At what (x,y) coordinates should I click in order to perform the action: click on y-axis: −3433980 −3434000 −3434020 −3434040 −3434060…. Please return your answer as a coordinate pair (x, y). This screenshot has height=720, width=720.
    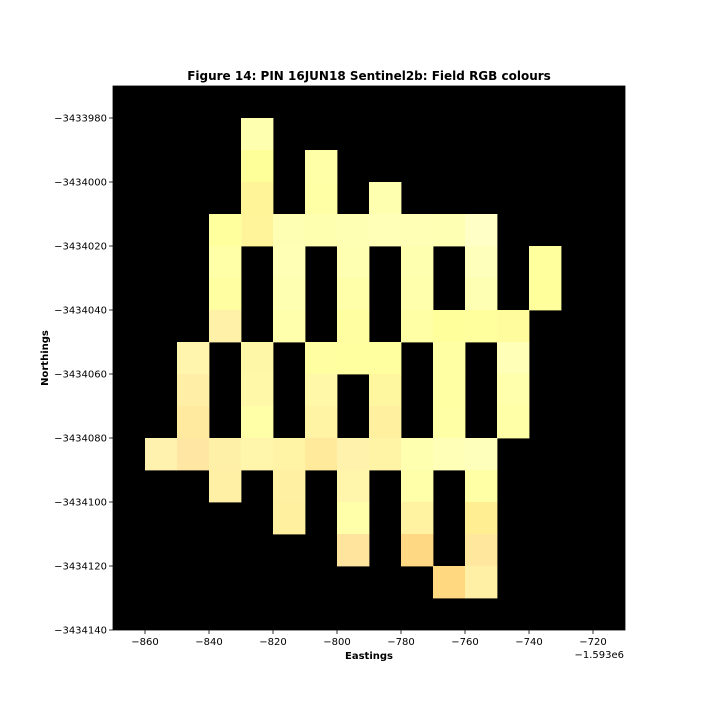
    Looking at the image, I should click on (83, 375).